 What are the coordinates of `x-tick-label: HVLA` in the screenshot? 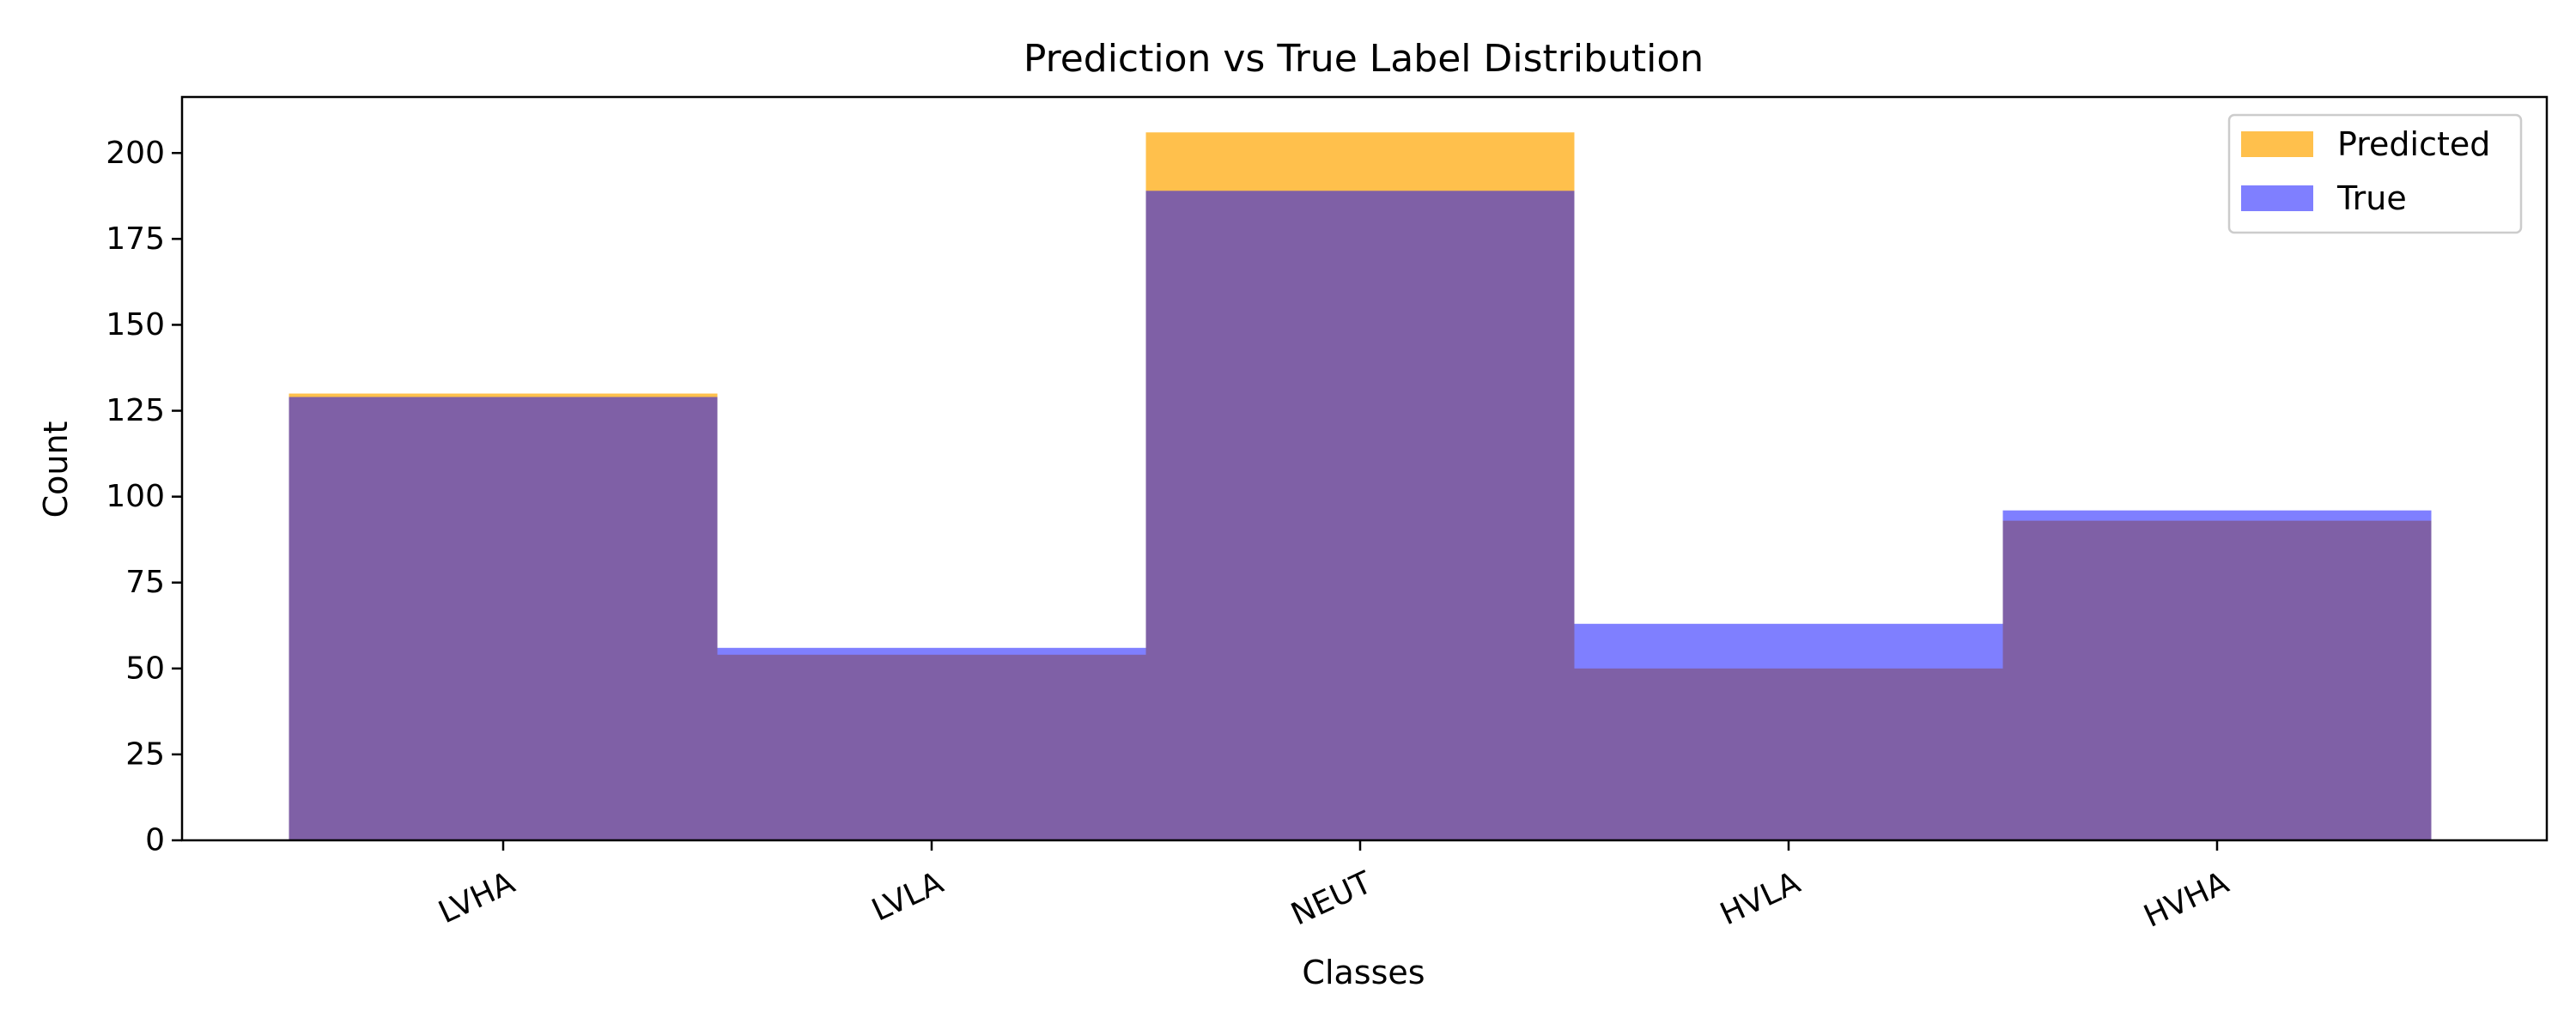 It's located at (1761, 898).